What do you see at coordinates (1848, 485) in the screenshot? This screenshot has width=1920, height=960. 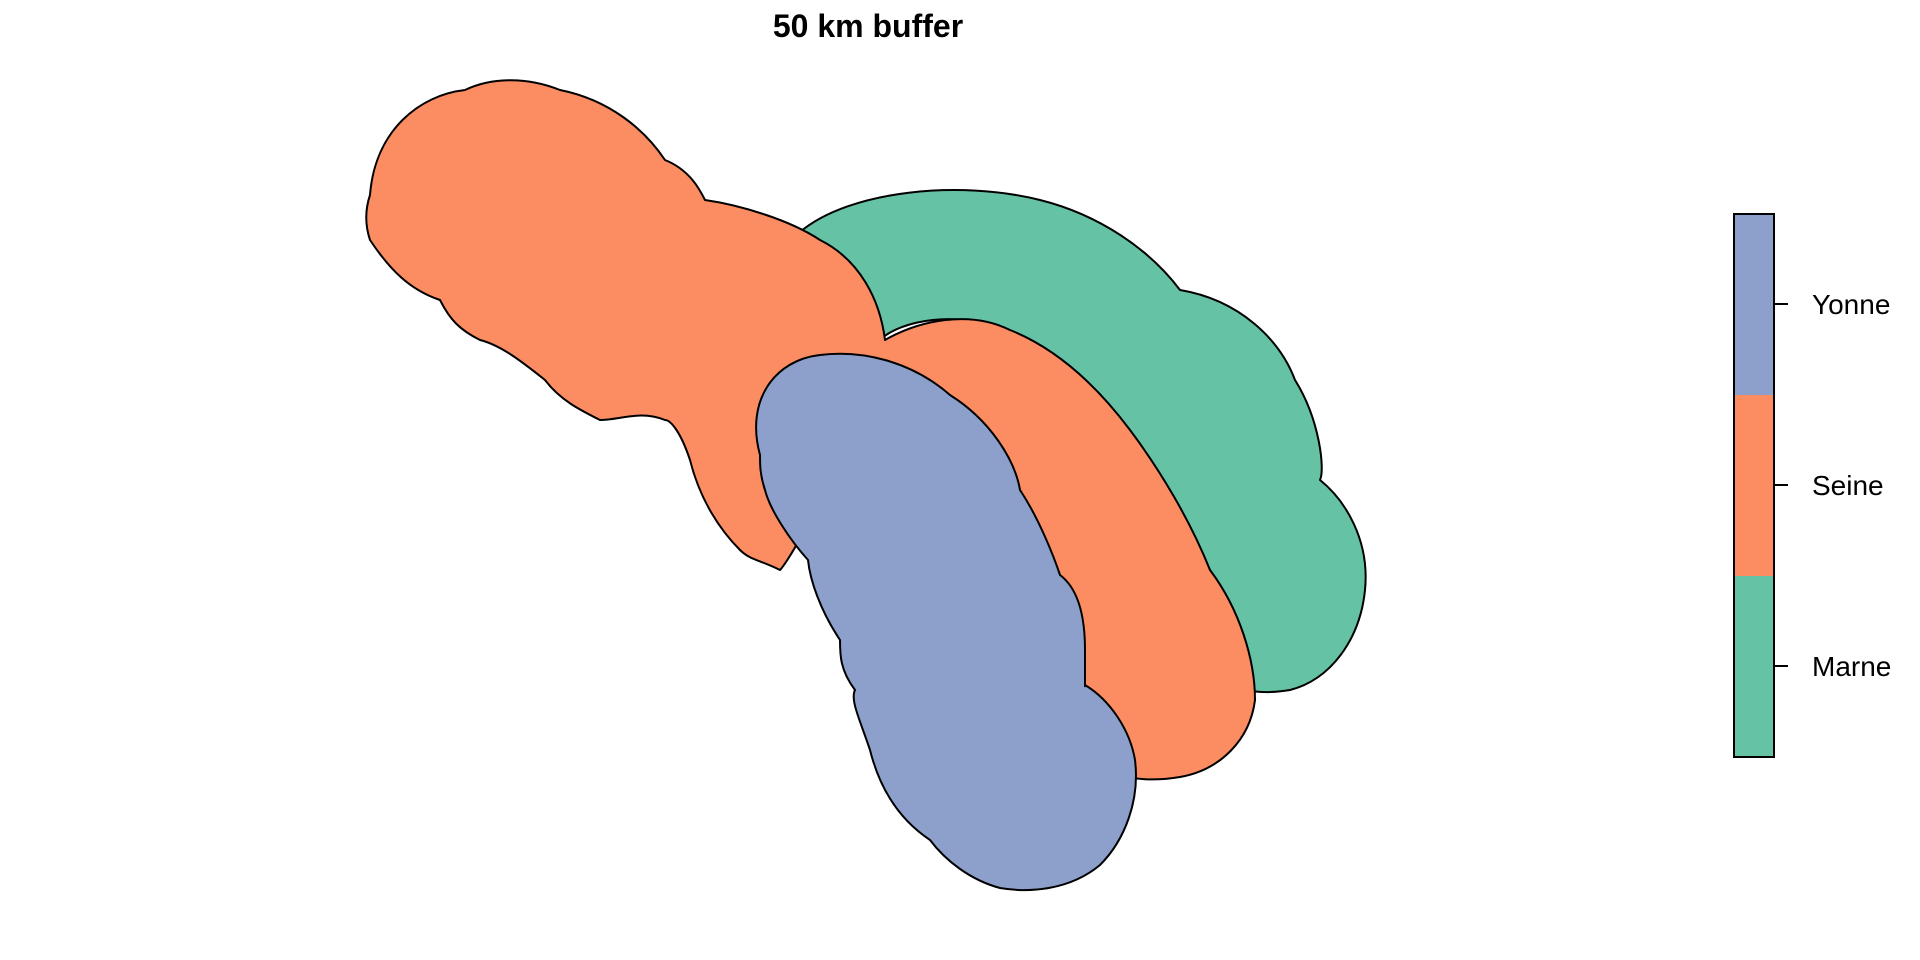 I see `legend-label-seine: Seine` at bounding box center [1848, 485].